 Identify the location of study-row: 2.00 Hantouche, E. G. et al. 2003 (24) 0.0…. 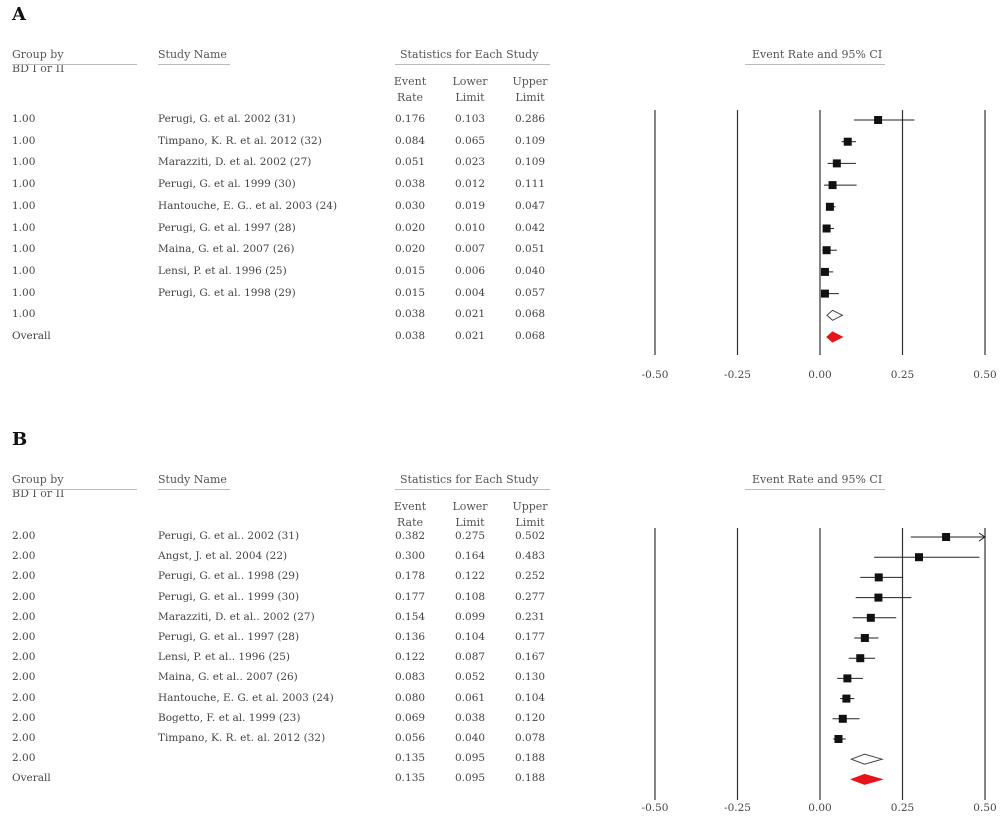
(500, 702).